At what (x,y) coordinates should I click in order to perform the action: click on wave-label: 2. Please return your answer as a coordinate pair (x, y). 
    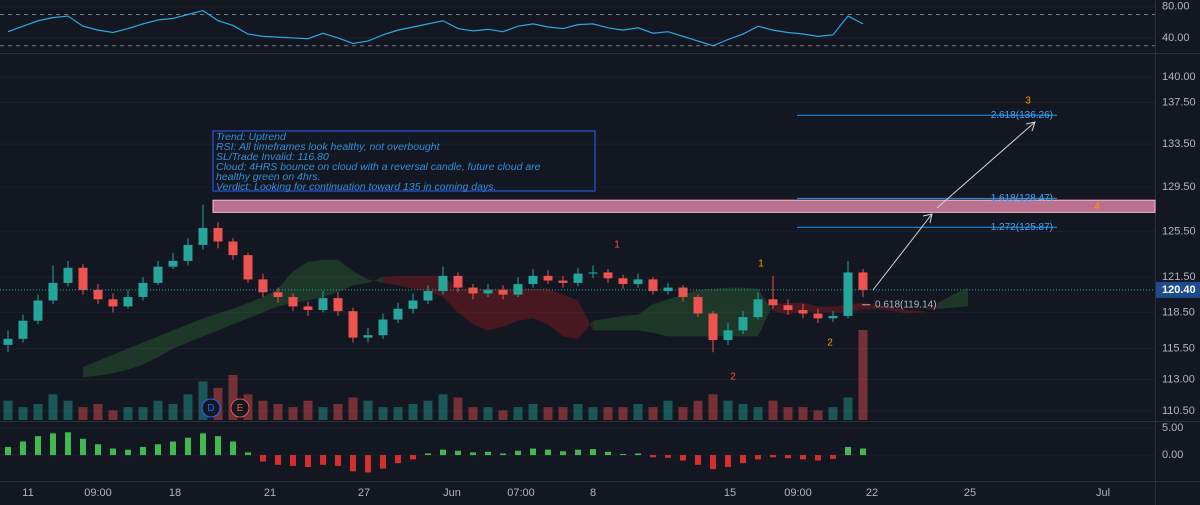
    Looking at the image, I should click on (830, 343).